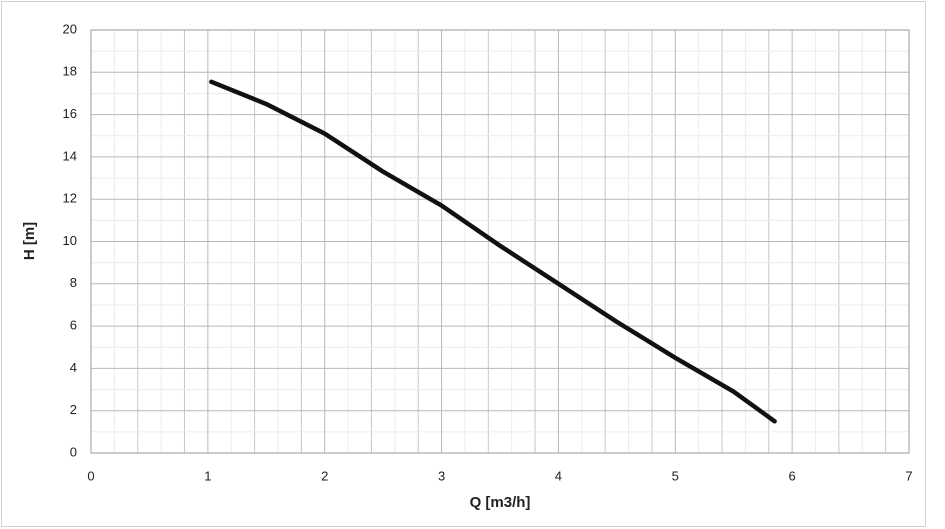 Image resolution: width=945 pixels, height=529 pixels. What do you see at coordinates (73, 451) in the screenshot?
I see `y-tick-label: 0` at bounding box center [73, 451].